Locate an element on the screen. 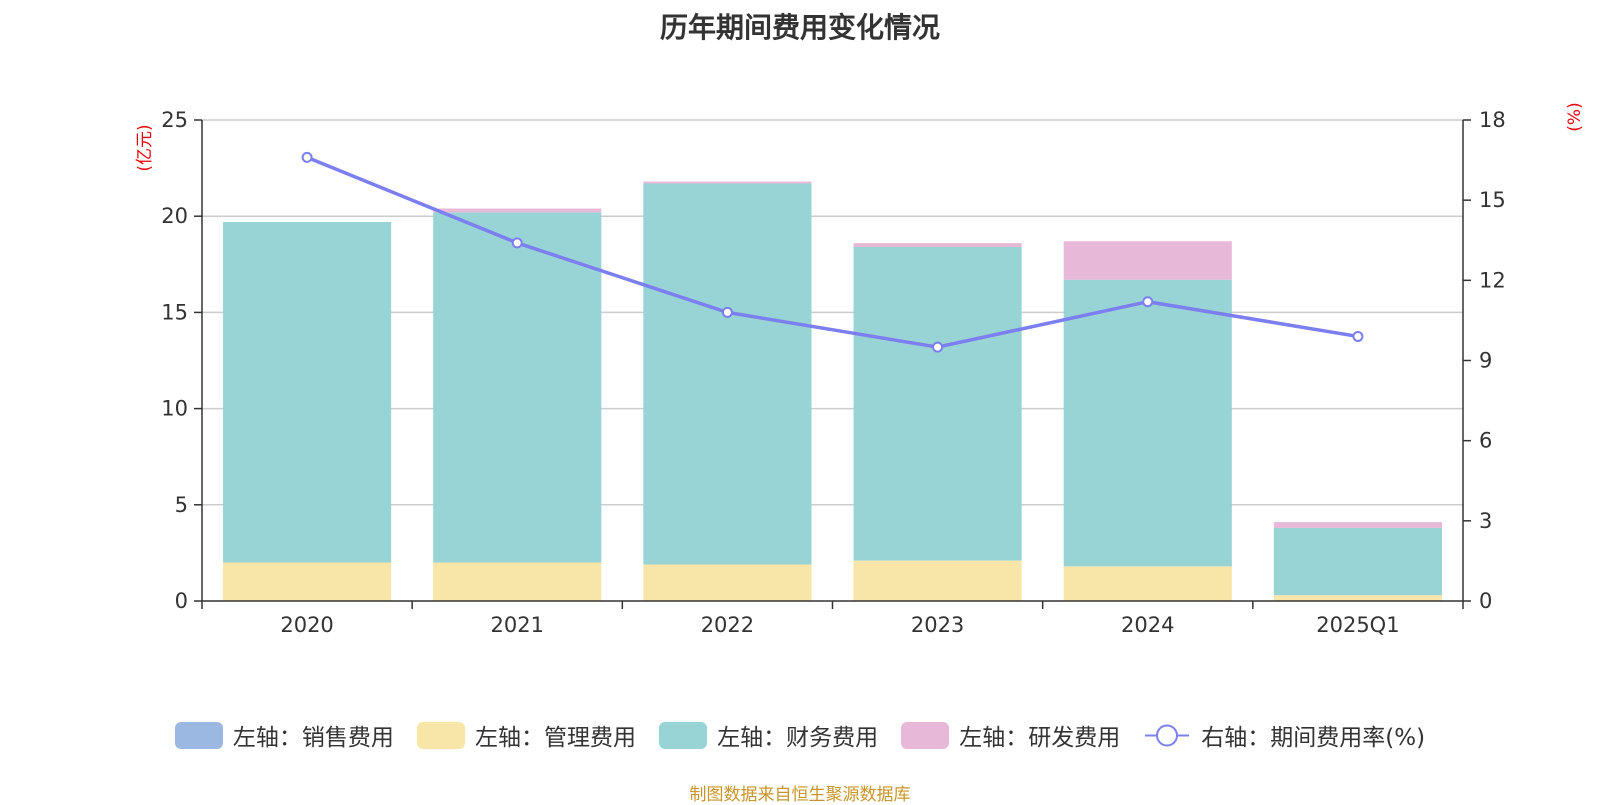 This screenshot has width=1600, height=805. legend-item-rnd: 左轴：研发费用 is located at coordinates (1010, 735).